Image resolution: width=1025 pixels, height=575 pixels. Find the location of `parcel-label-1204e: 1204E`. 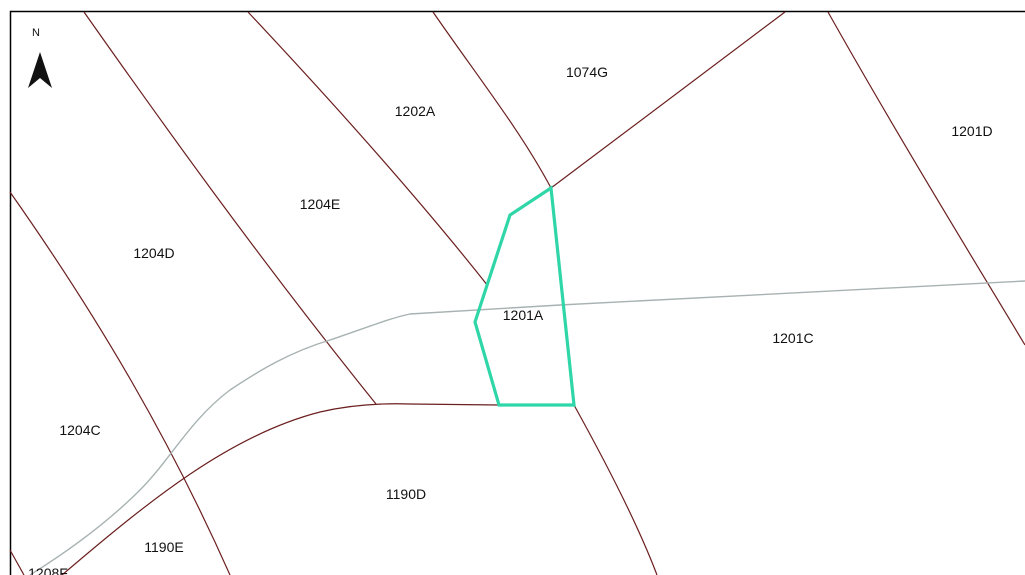

parcel-label-1204e: 1204E is located at coordinates (320, 204).